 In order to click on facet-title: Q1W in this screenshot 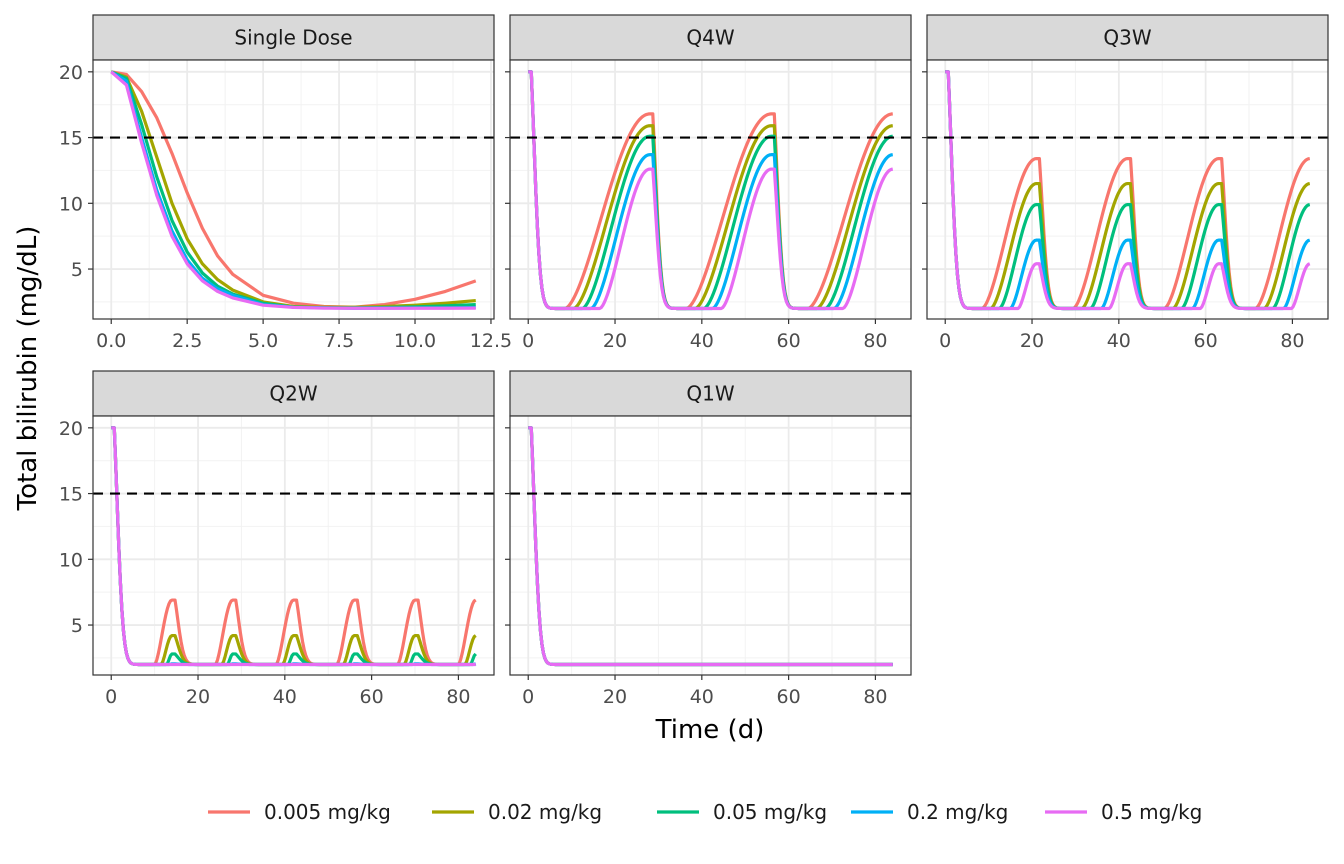, I will do `click(710, 394)`.